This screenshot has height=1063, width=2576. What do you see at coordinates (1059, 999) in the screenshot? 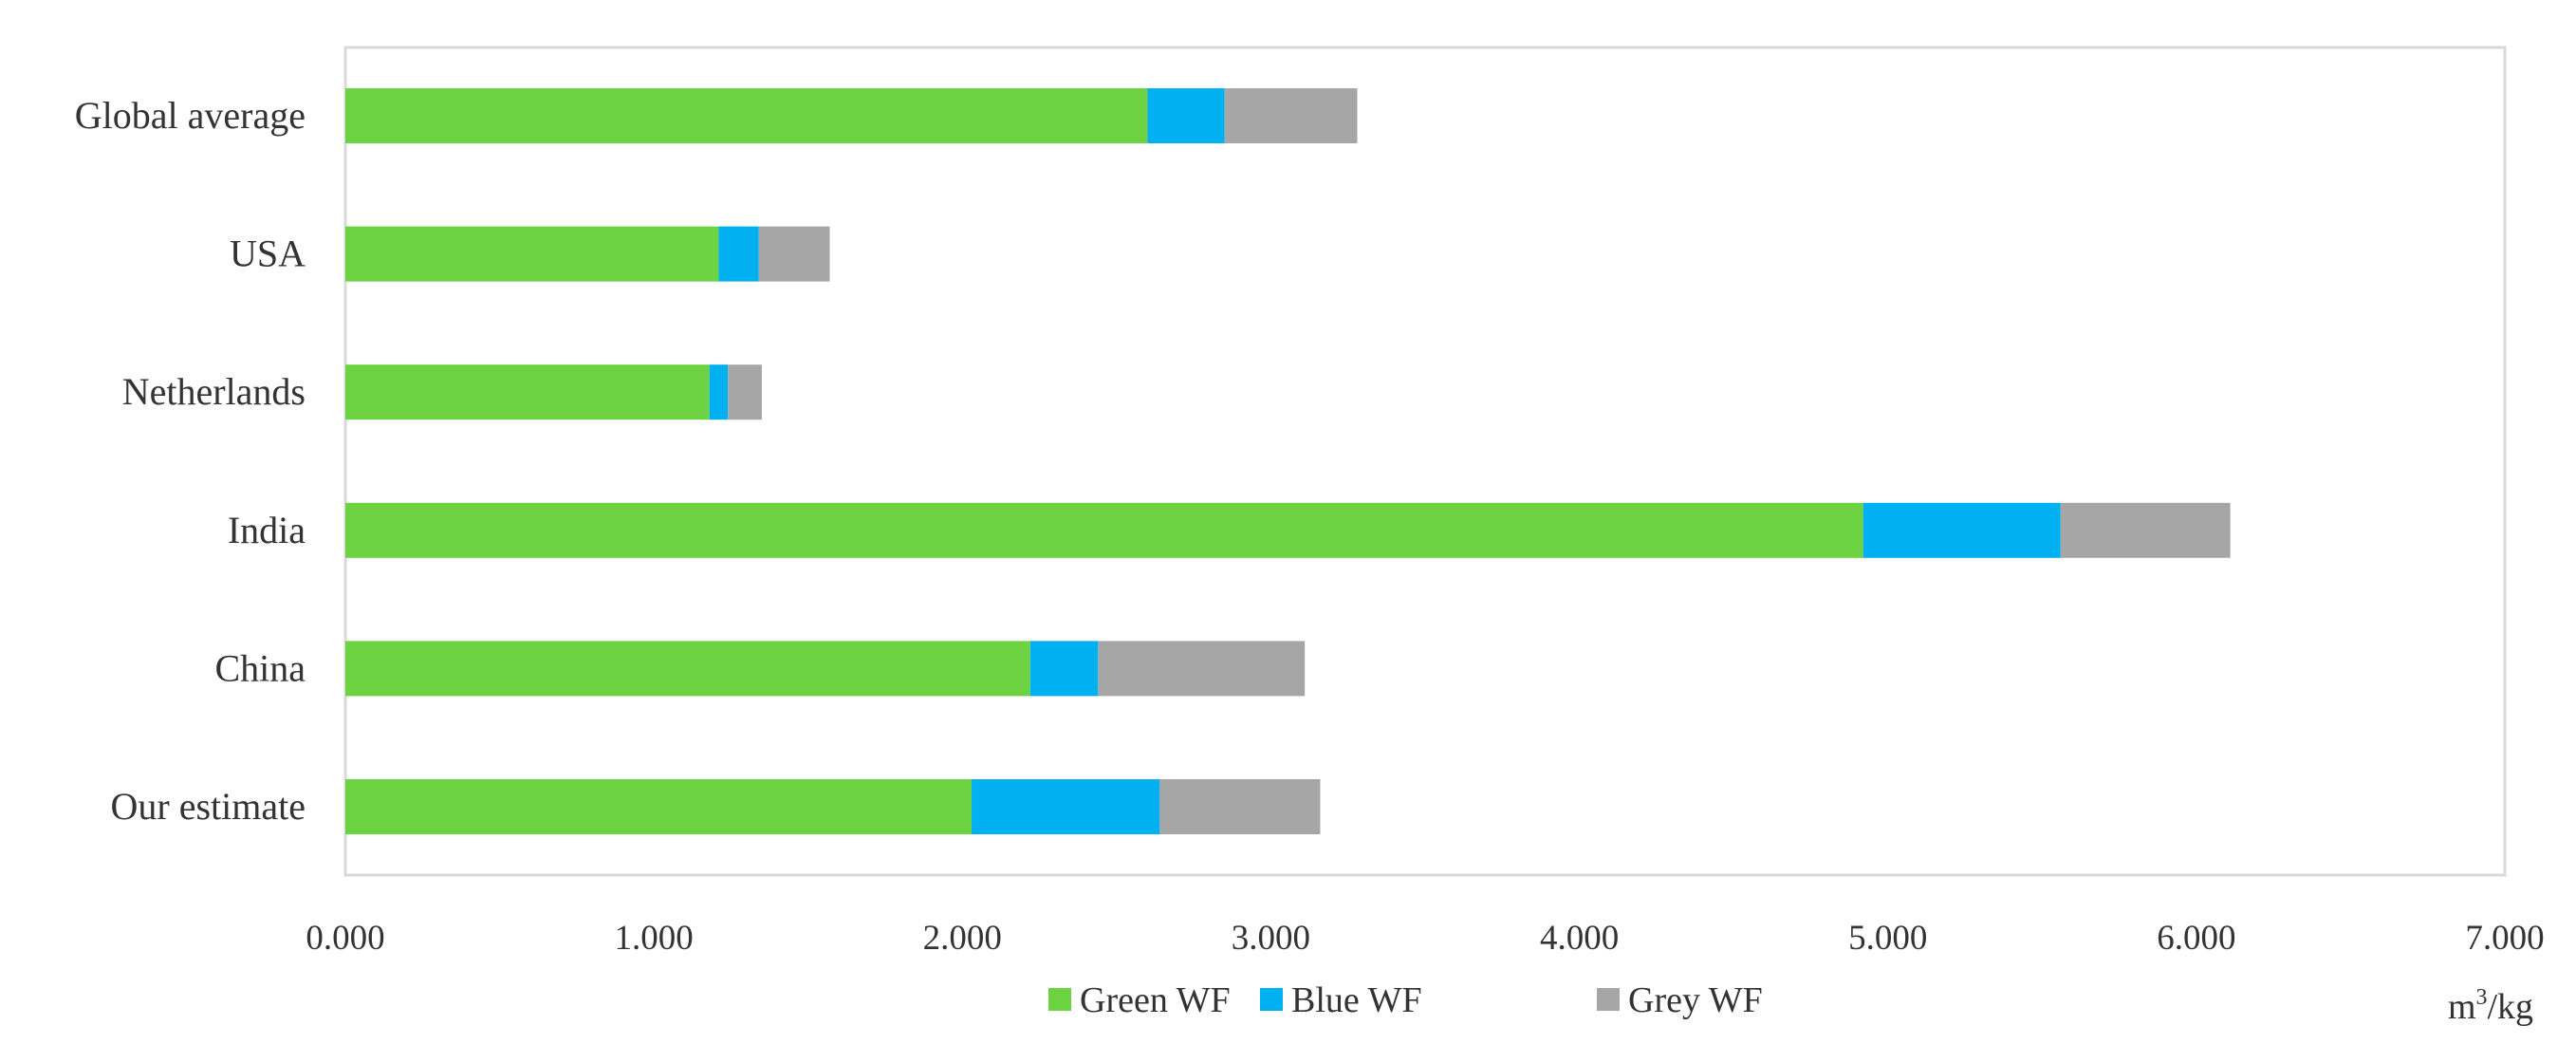
I see `legend-swatch-green-wf` at bounding box center [1059, 999].